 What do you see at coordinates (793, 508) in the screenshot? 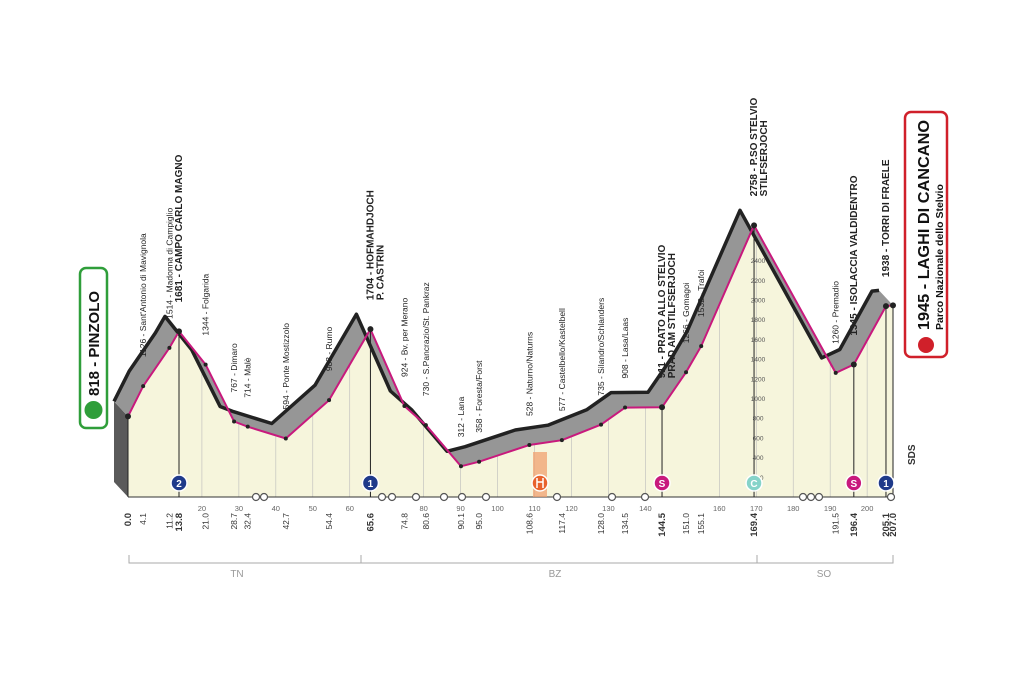
I see `x-tick-label: 180` at bounding box center [793, 508].